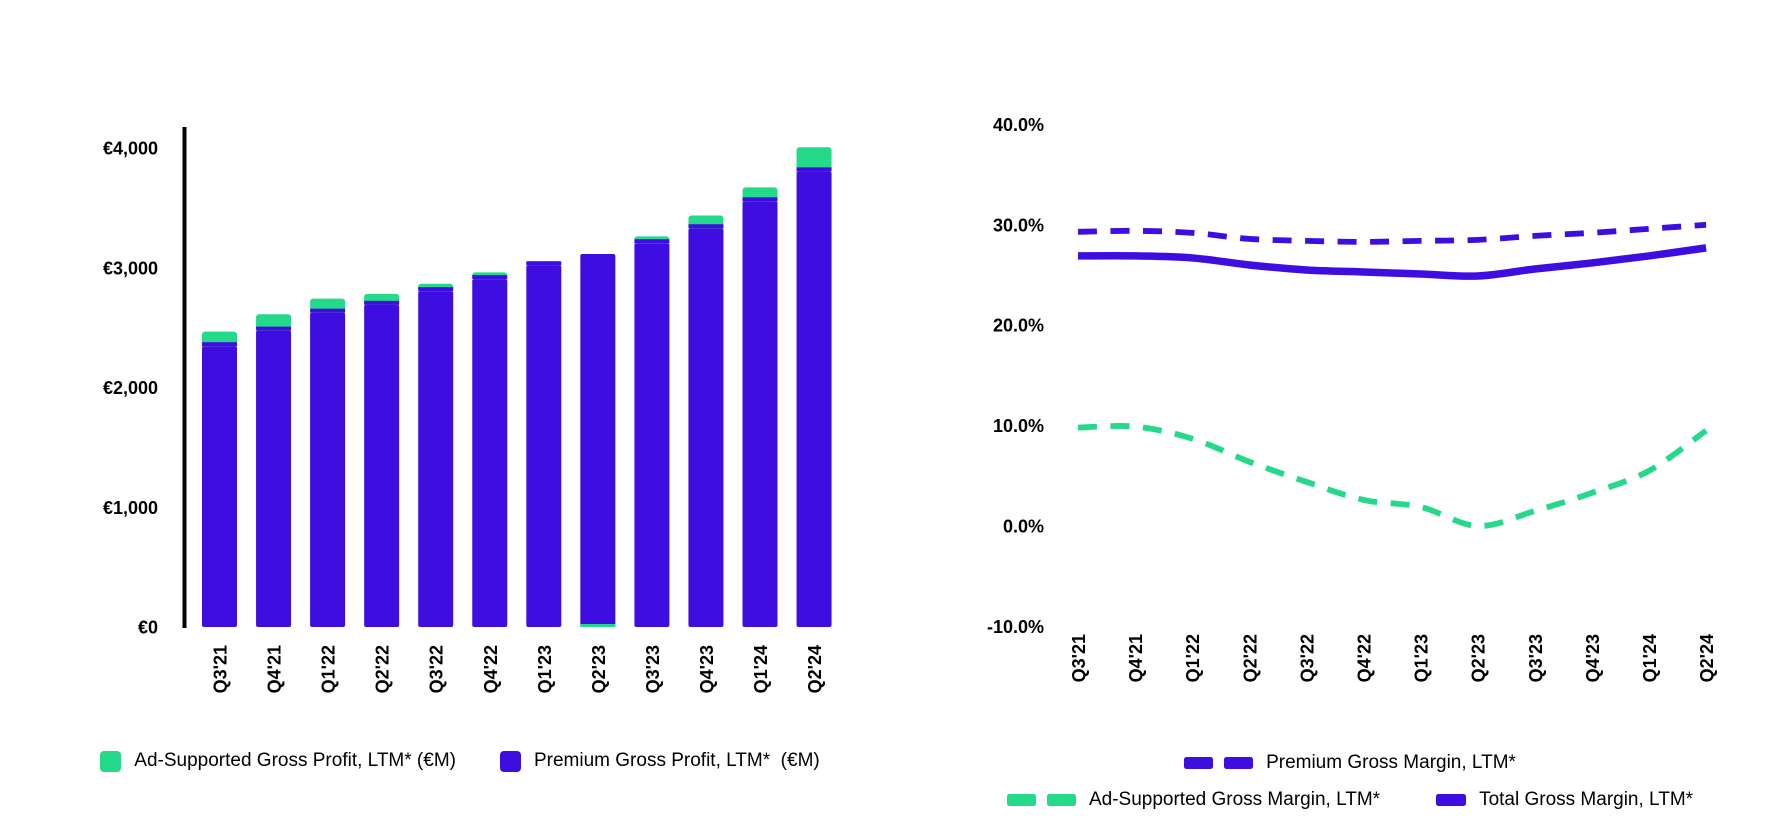 This screenshot has width=1783, height=837. Describe the element at coordinates (1023, 527) in the screenshot. I see `right-y-tick-label: 0.0%` at that location.